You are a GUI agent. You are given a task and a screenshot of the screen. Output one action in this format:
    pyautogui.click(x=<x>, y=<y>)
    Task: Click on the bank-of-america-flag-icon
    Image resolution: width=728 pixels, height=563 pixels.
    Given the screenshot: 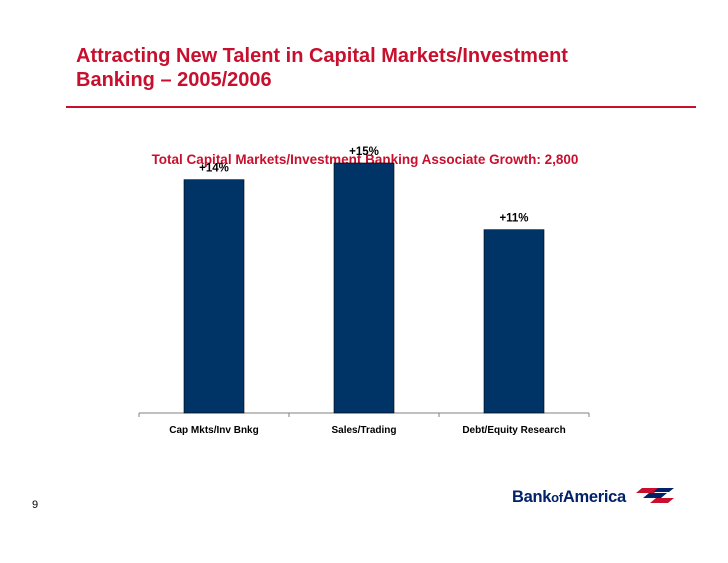 What is the action you would take?
    pyautogui.click(x=655, y=495)
    